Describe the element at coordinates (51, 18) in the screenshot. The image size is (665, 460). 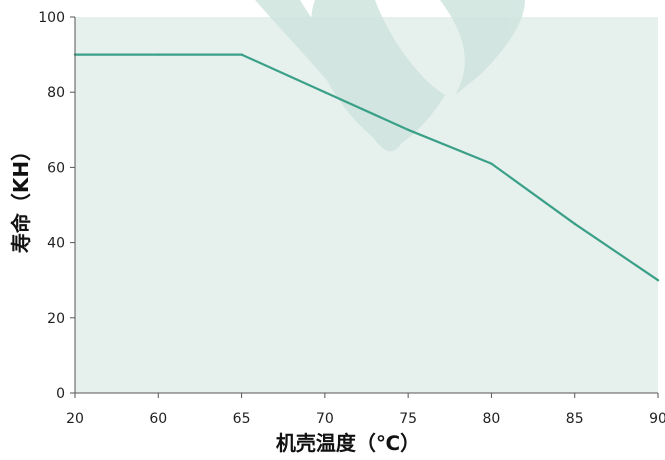
I see `y-tick-label: 100` at that location.